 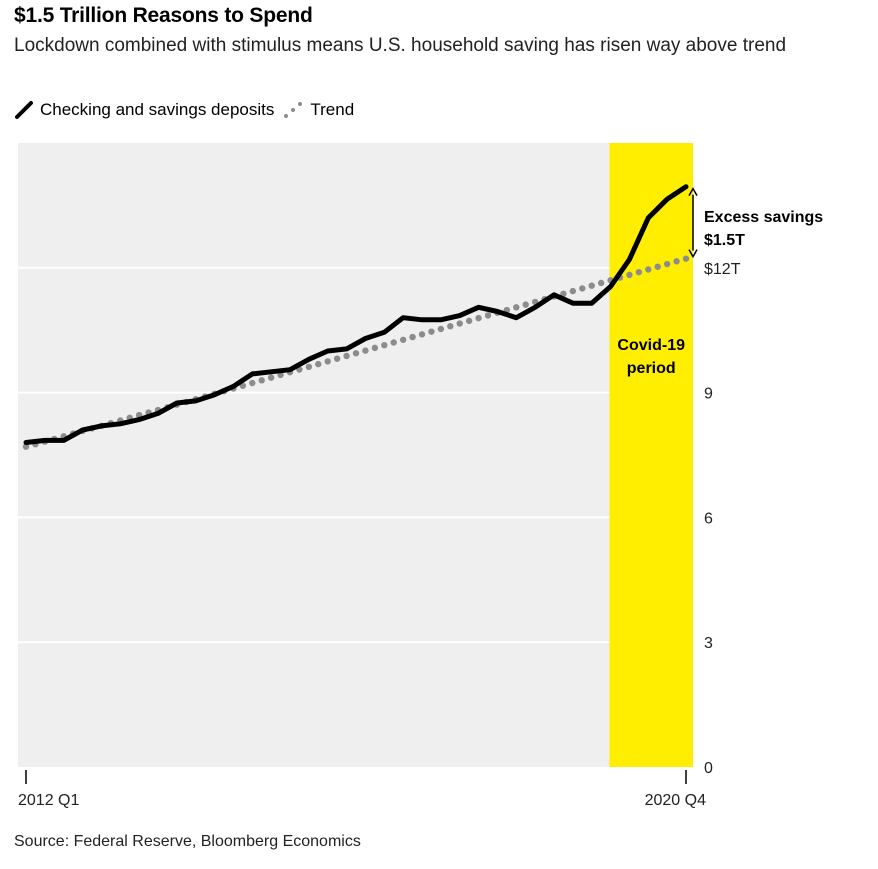 I want to click on highlight-label-line2: period, so click(x=651, y=368).